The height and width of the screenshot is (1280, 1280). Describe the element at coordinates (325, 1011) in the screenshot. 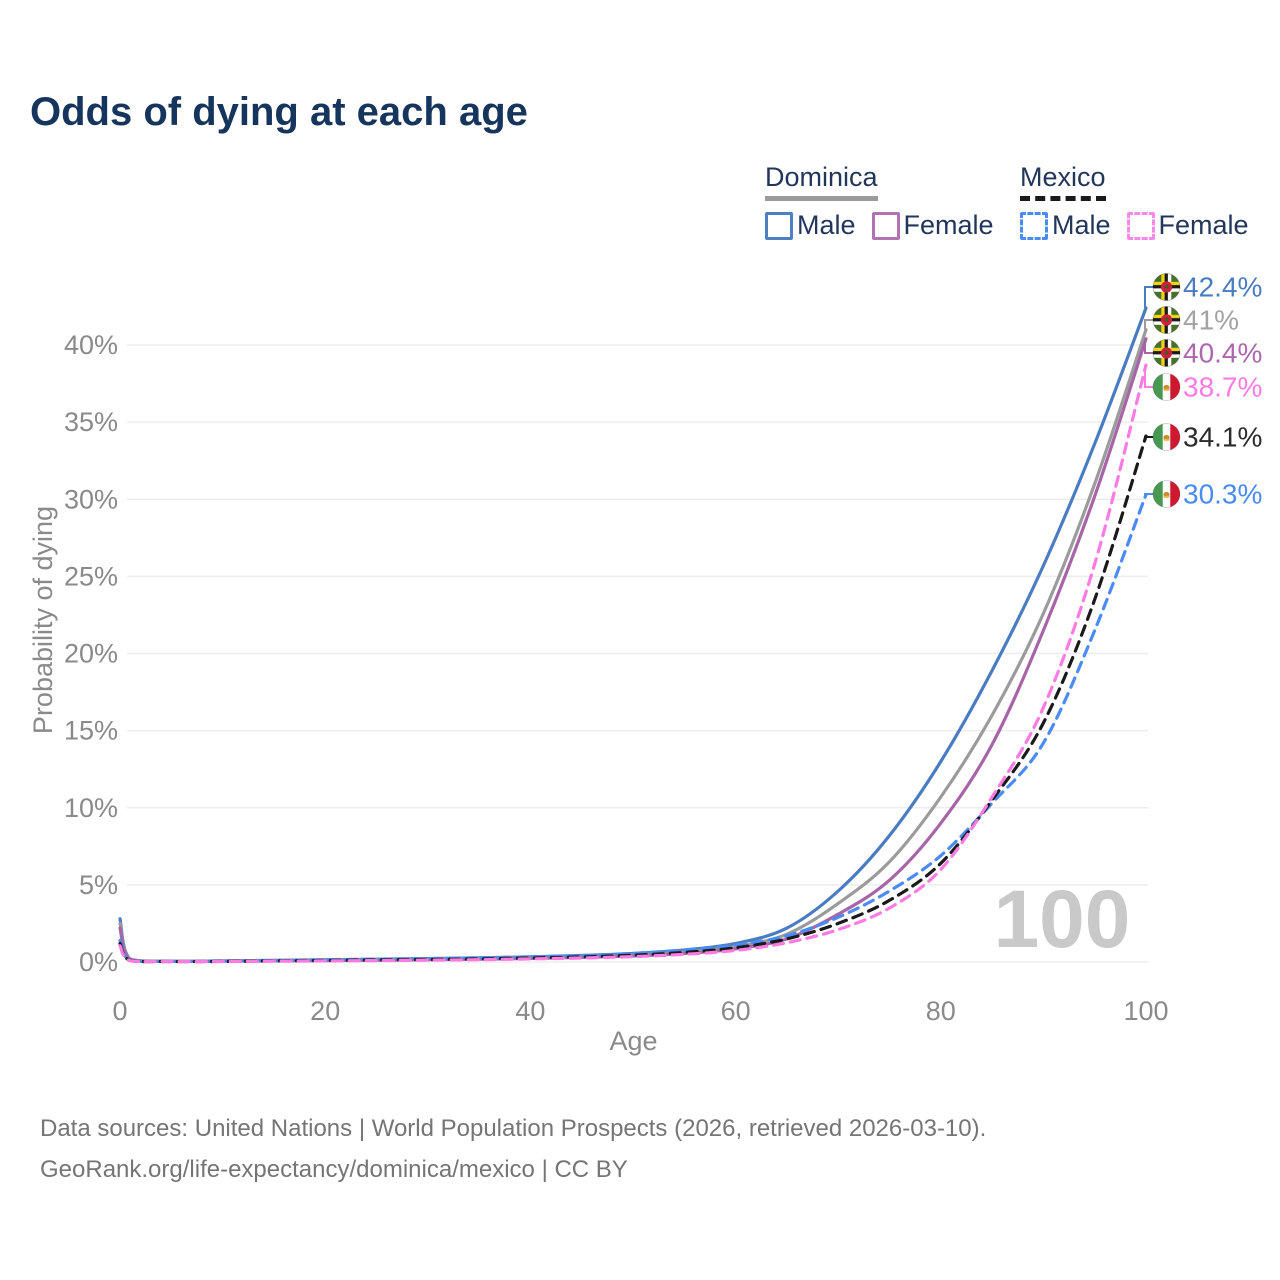

I see `x-tick-20: 20` at that location.